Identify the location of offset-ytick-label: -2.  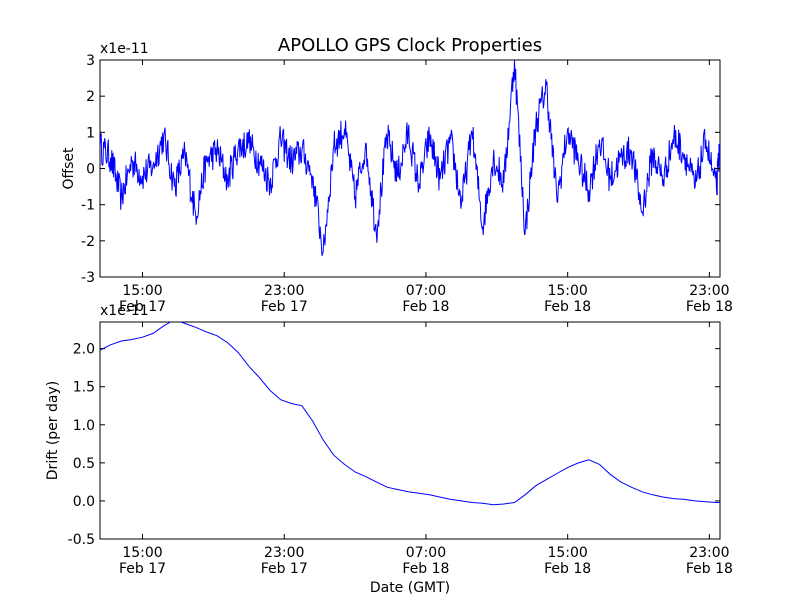
(88, 242).